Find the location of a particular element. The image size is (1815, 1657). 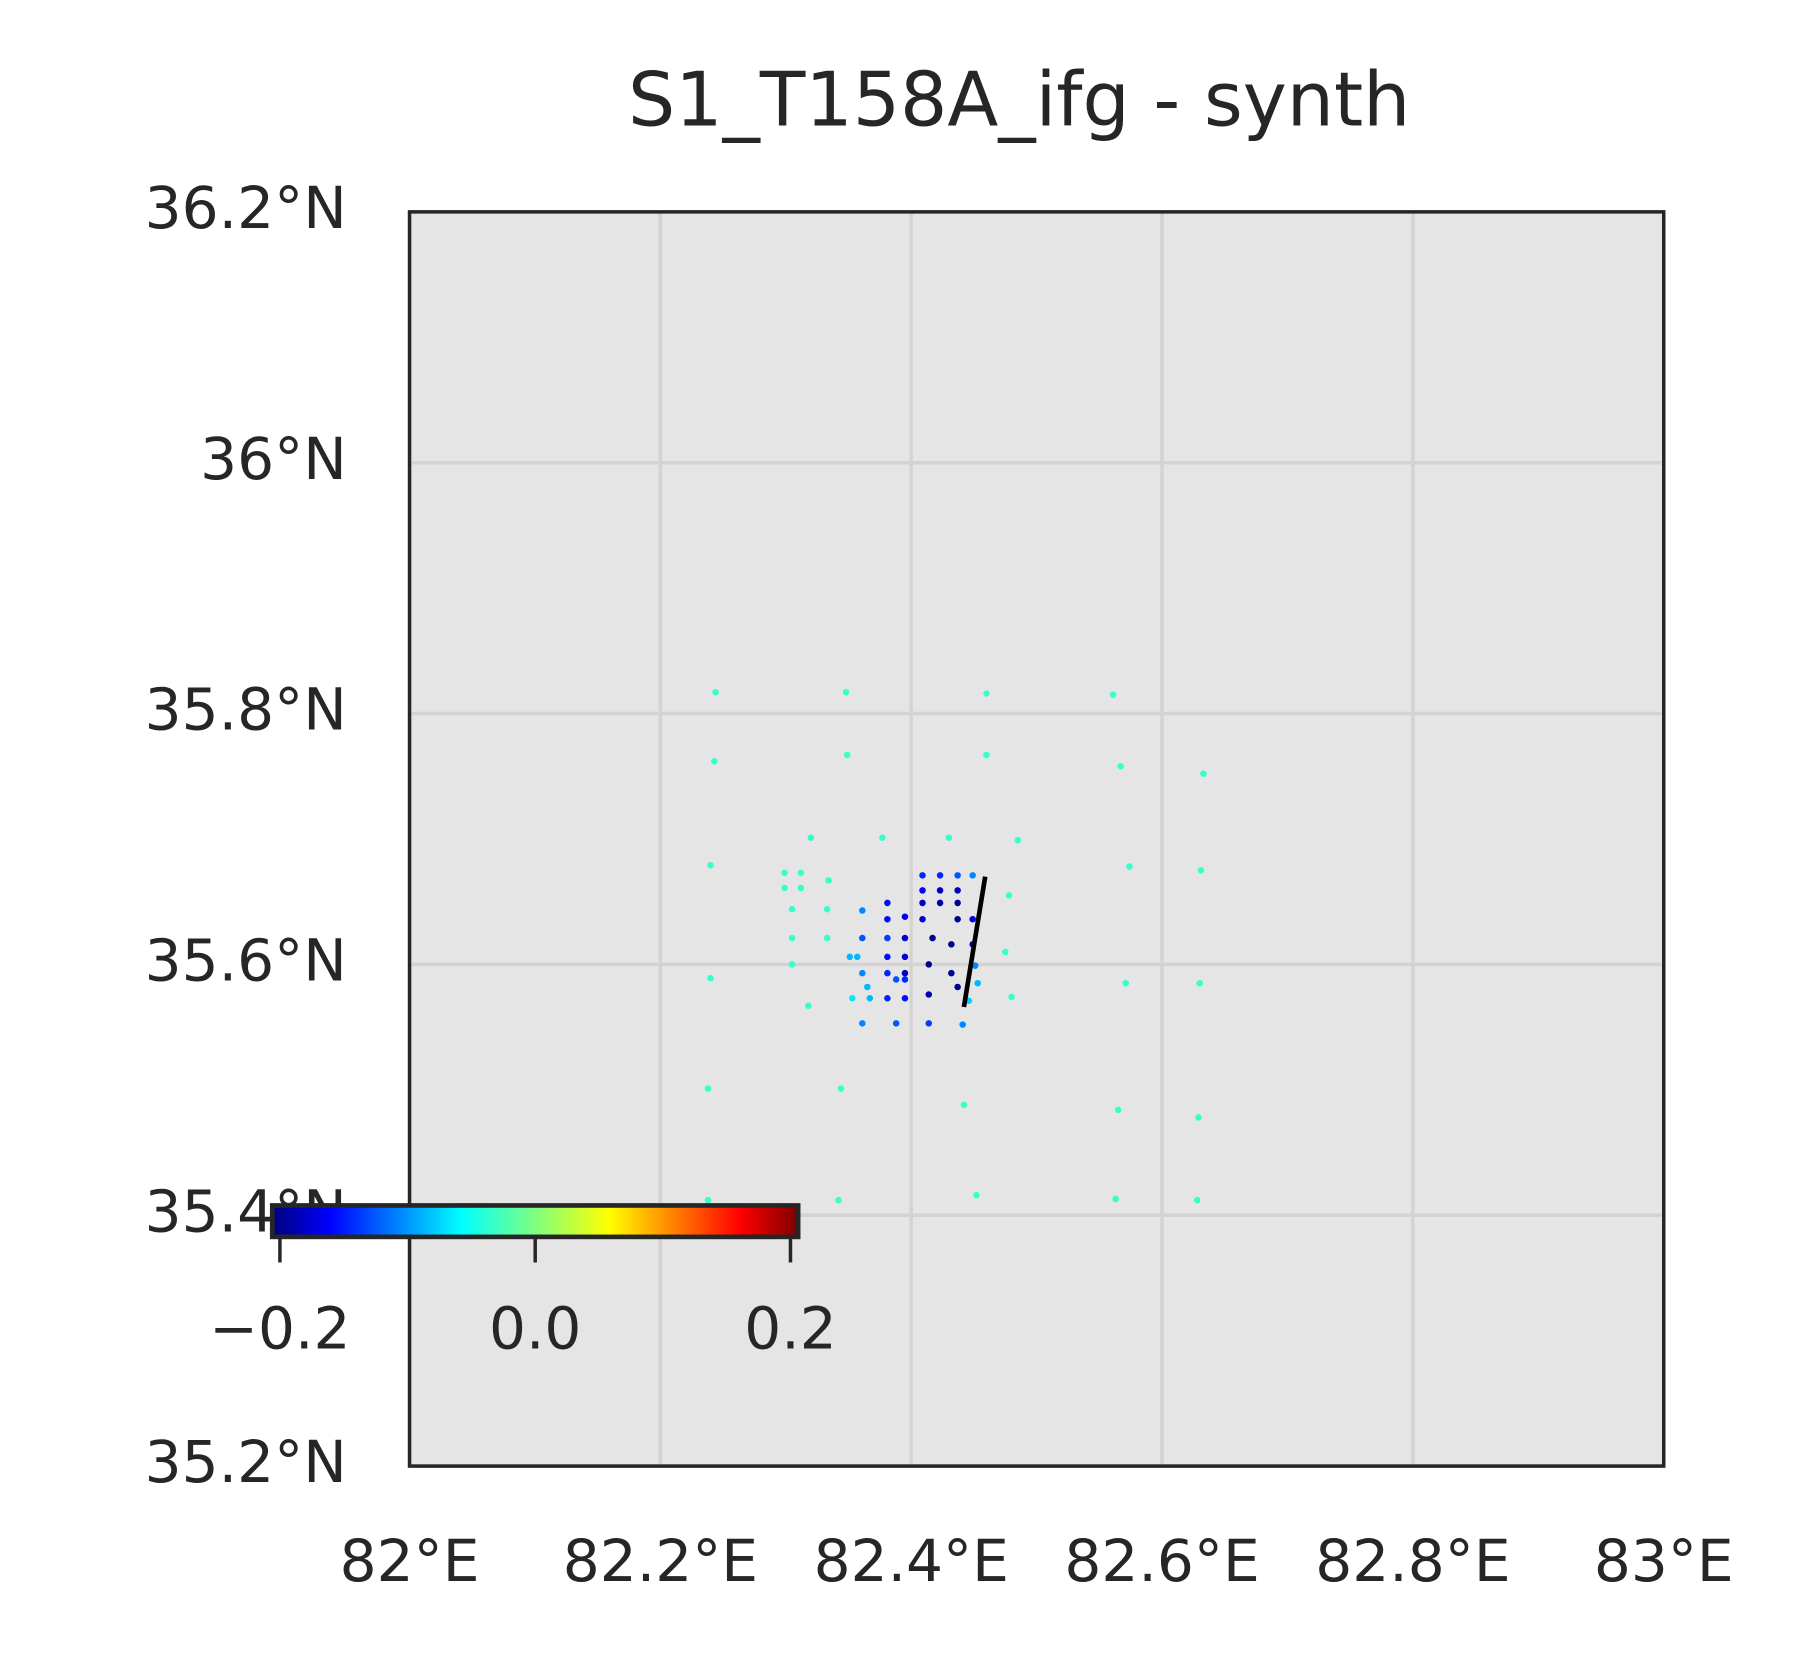

x-tick-label: 82.2°E is located at coordinates (660, 1561).